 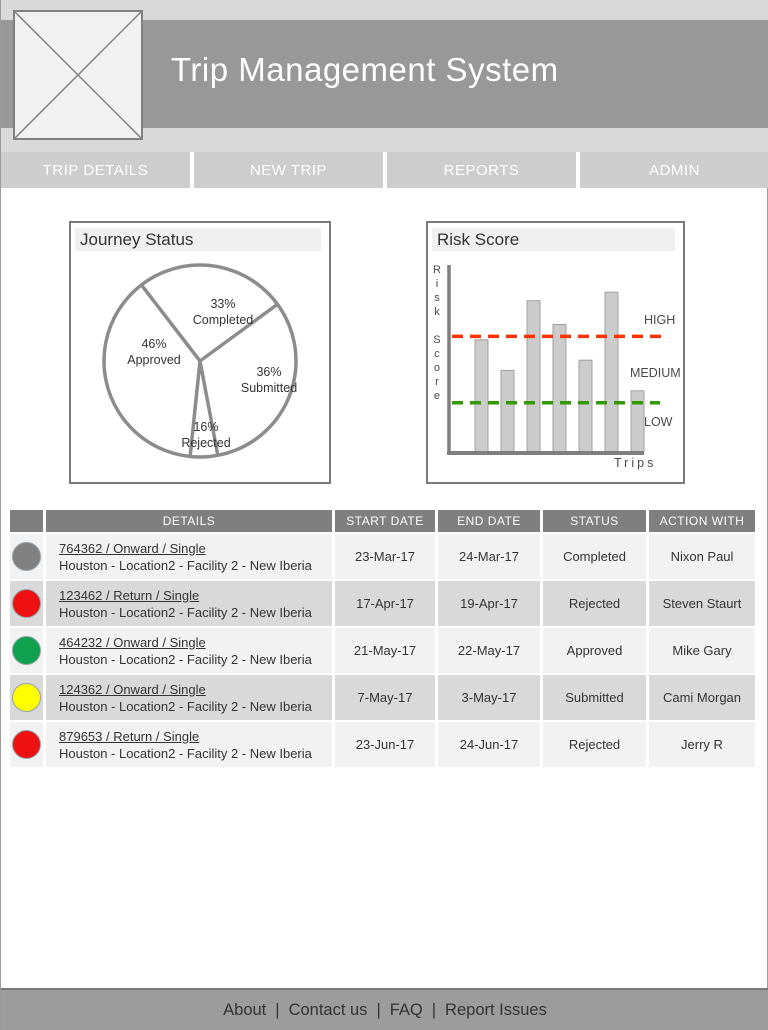 What do you see at coordinates (702, 603) in the screenshot?
I see `action-with-cell: Steven Staurt` at bounding box center [702, 603].